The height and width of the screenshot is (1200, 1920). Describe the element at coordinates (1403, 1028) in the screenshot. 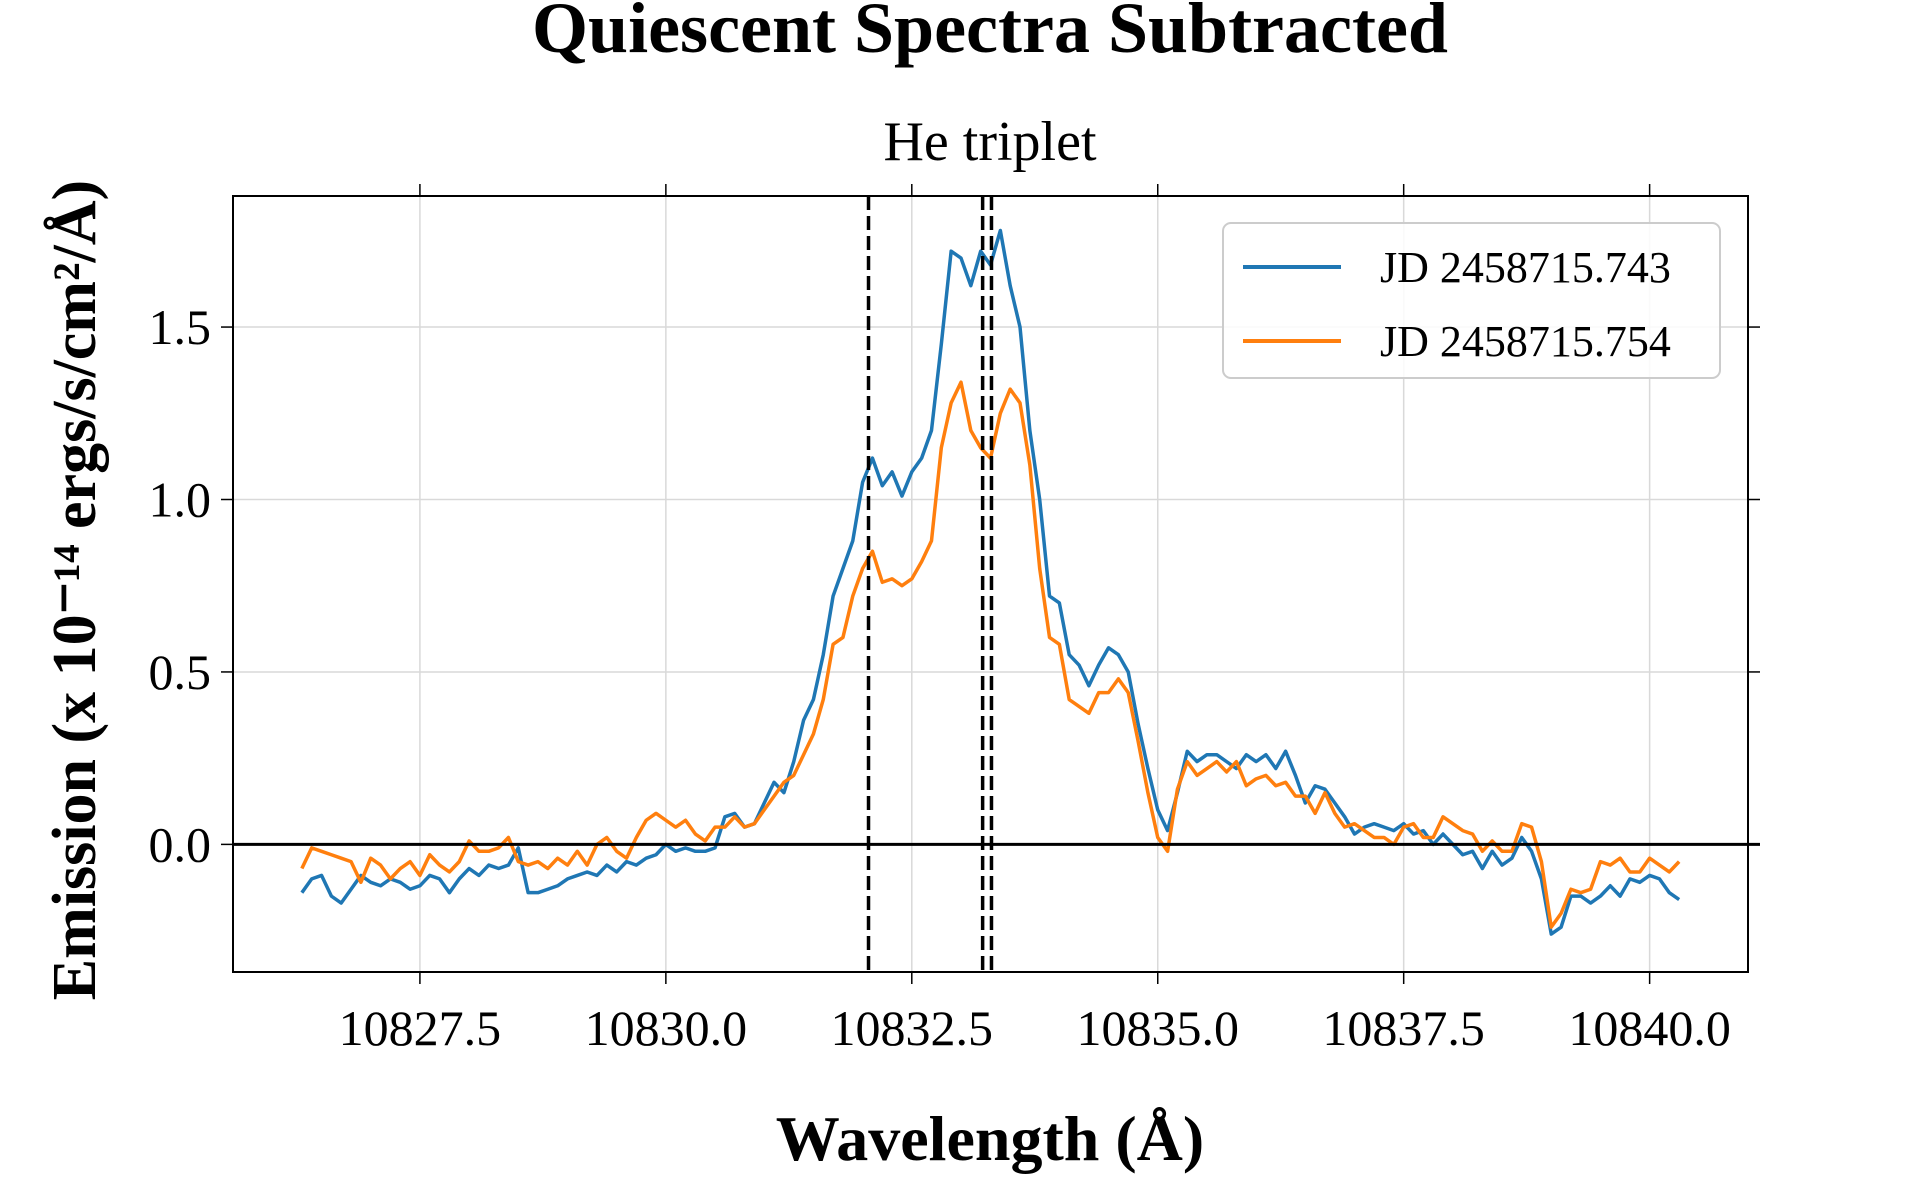

I see `x-tick-label: 10837.5` at that location.